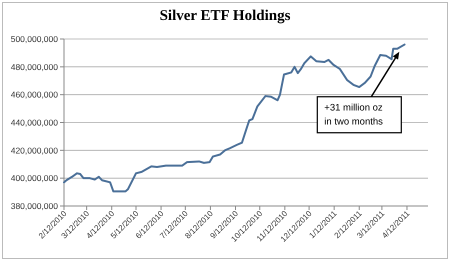 This screenshot has height=261, width=450. Describe the element at coordinates (34, 122) in the screenshot. I see `y-tick-label: 440,000,000` at that location.